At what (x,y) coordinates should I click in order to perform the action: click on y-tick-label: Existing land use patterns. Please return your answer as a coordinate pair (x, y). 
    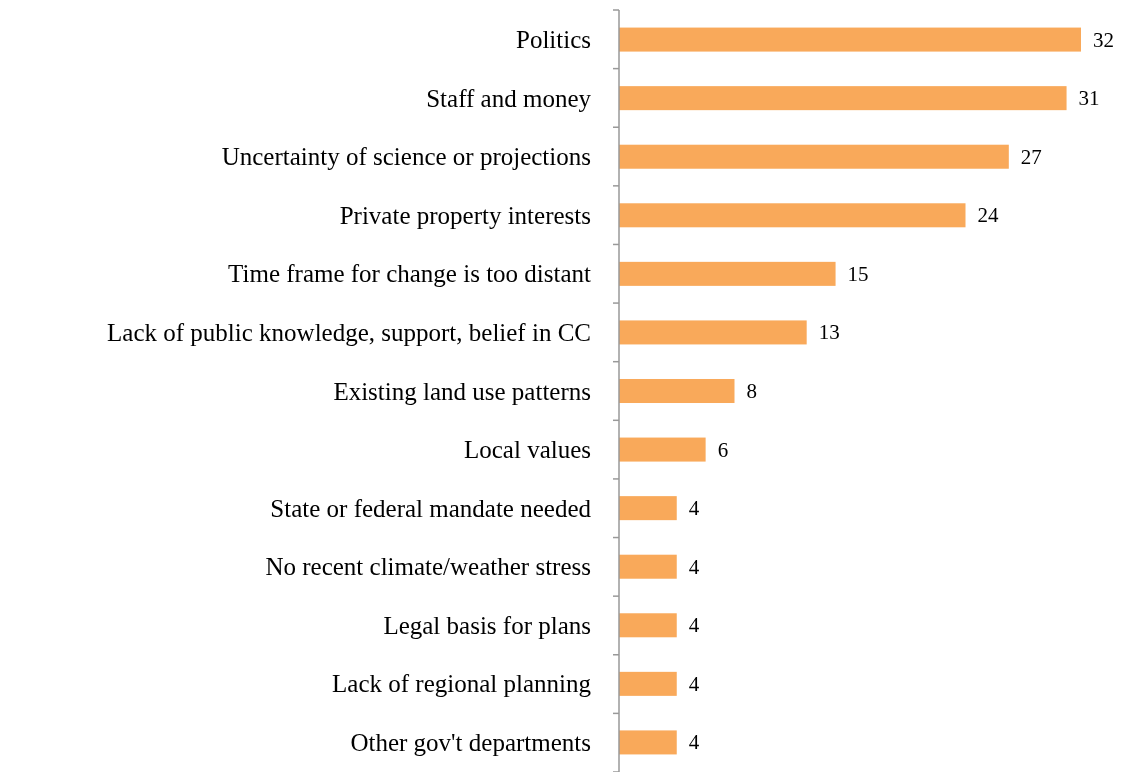
    Looking at the image, I should click on (462, 391).